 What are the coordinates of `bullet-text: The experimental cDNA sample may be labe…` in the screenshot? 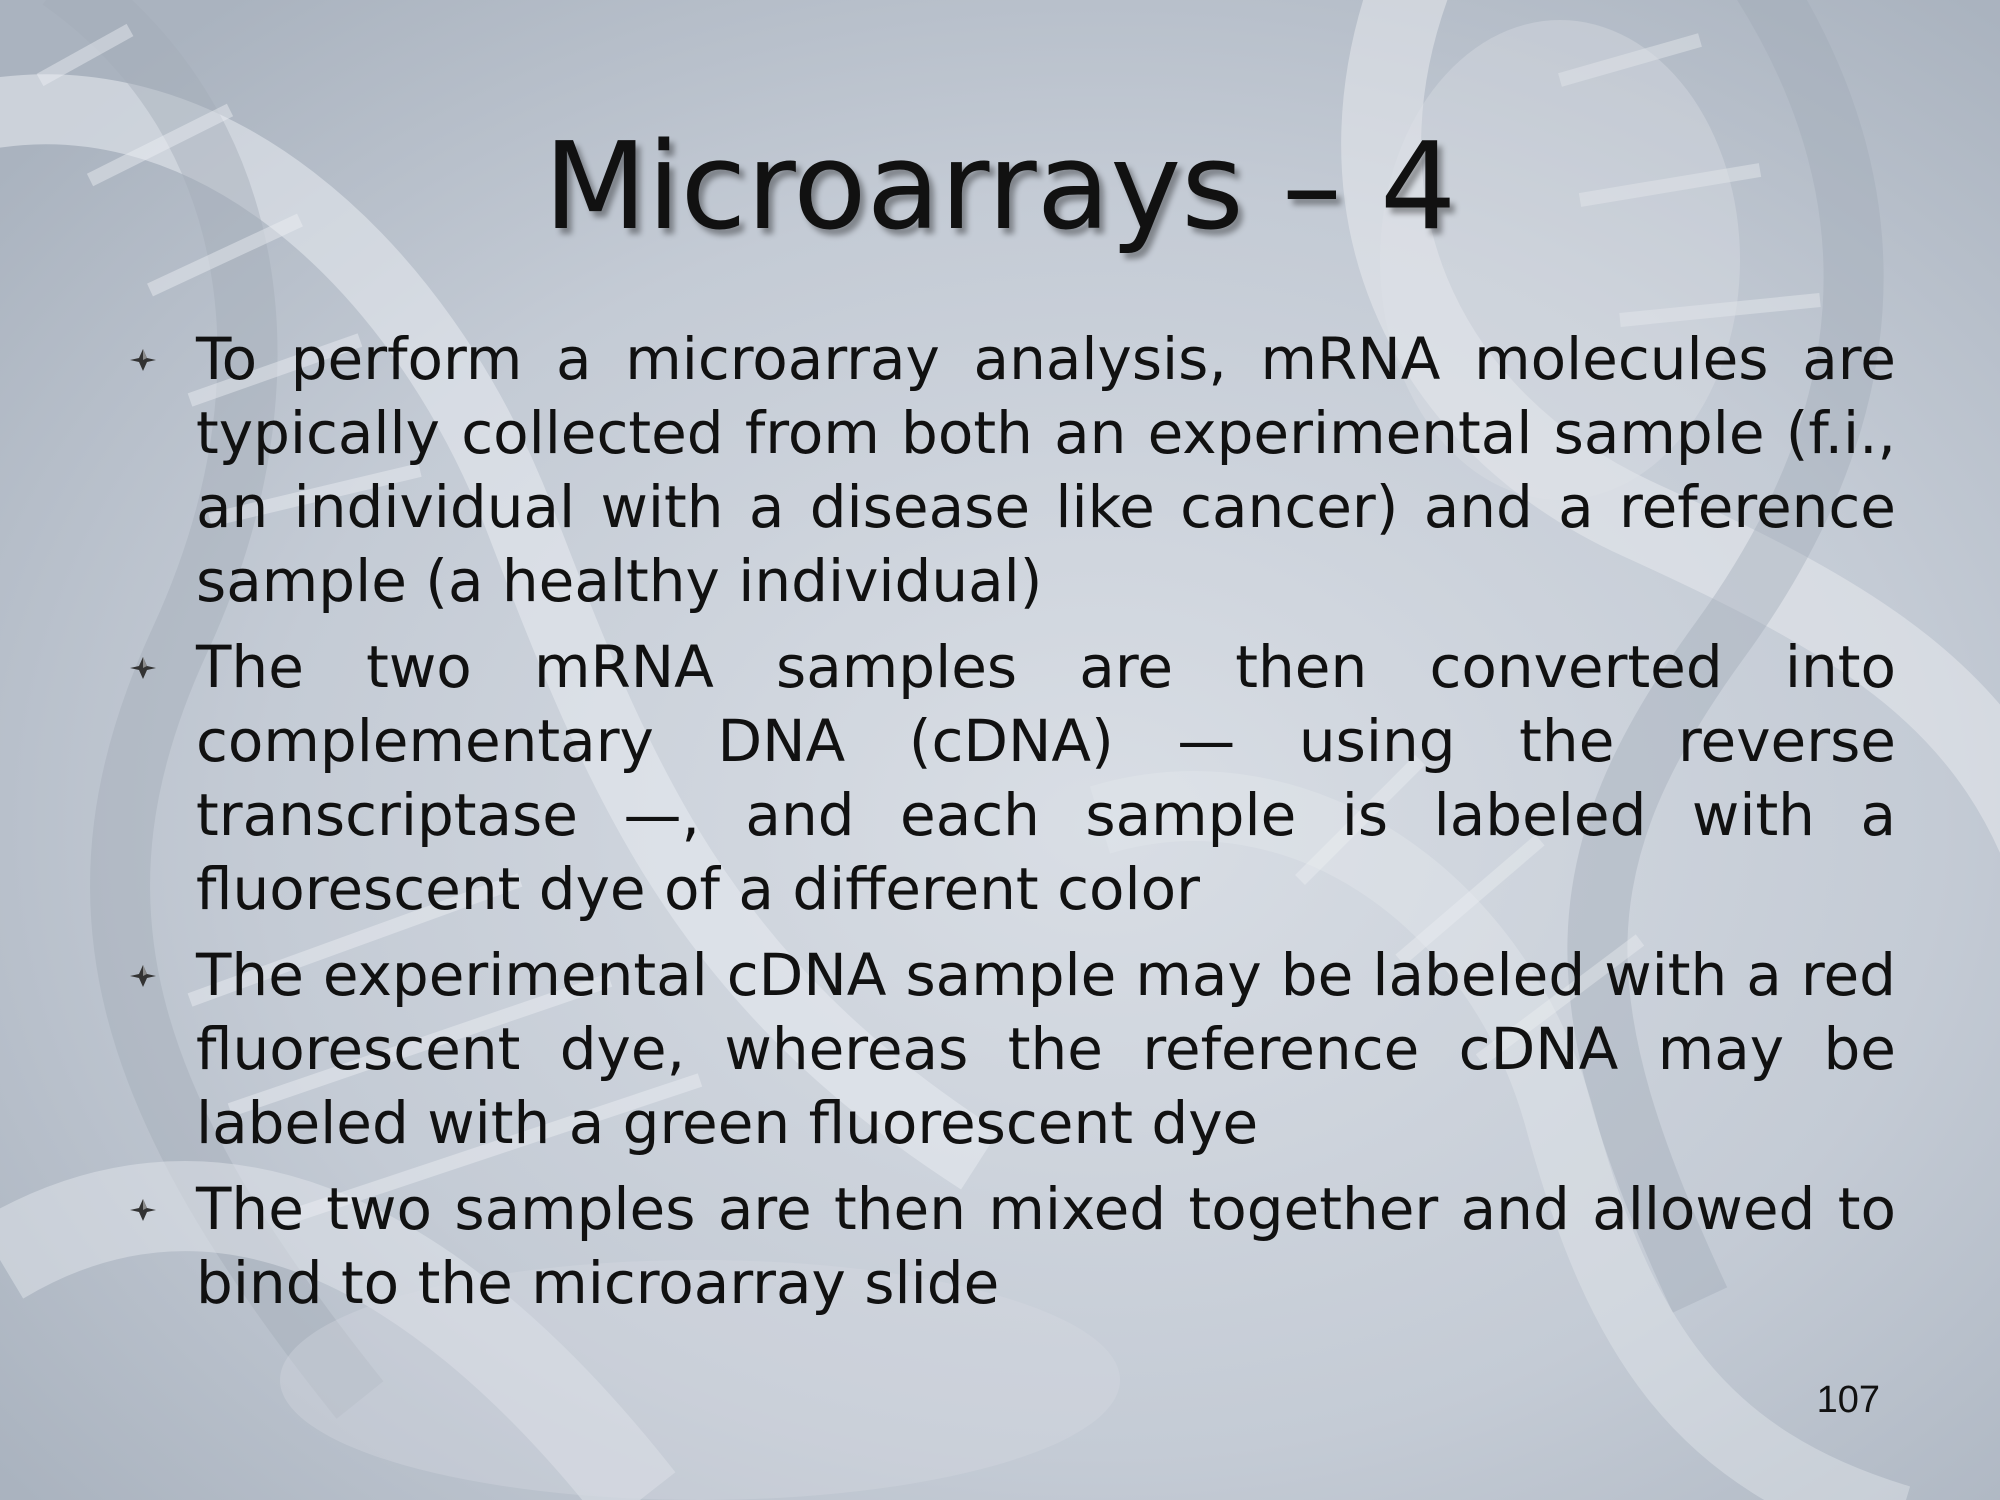 It's located at (1046, 1049).